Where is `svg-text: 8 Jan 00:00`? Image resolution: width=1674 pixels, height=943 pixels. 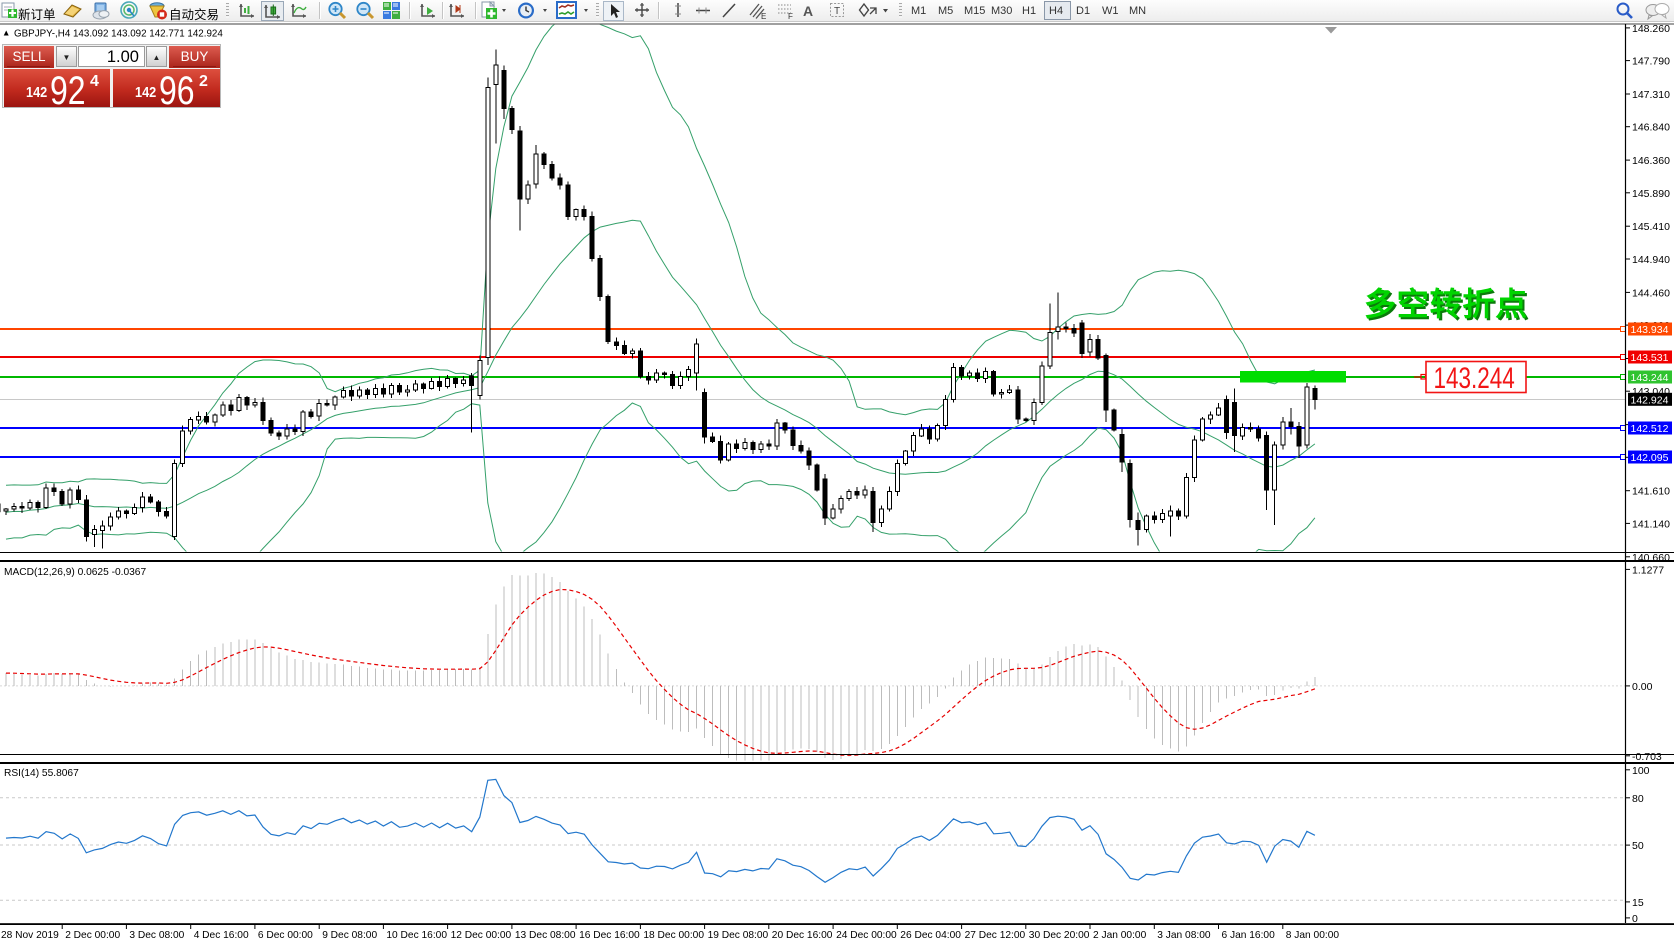
svg-text: 8 Jan 00:00 is located at coordinates (1313, 935).